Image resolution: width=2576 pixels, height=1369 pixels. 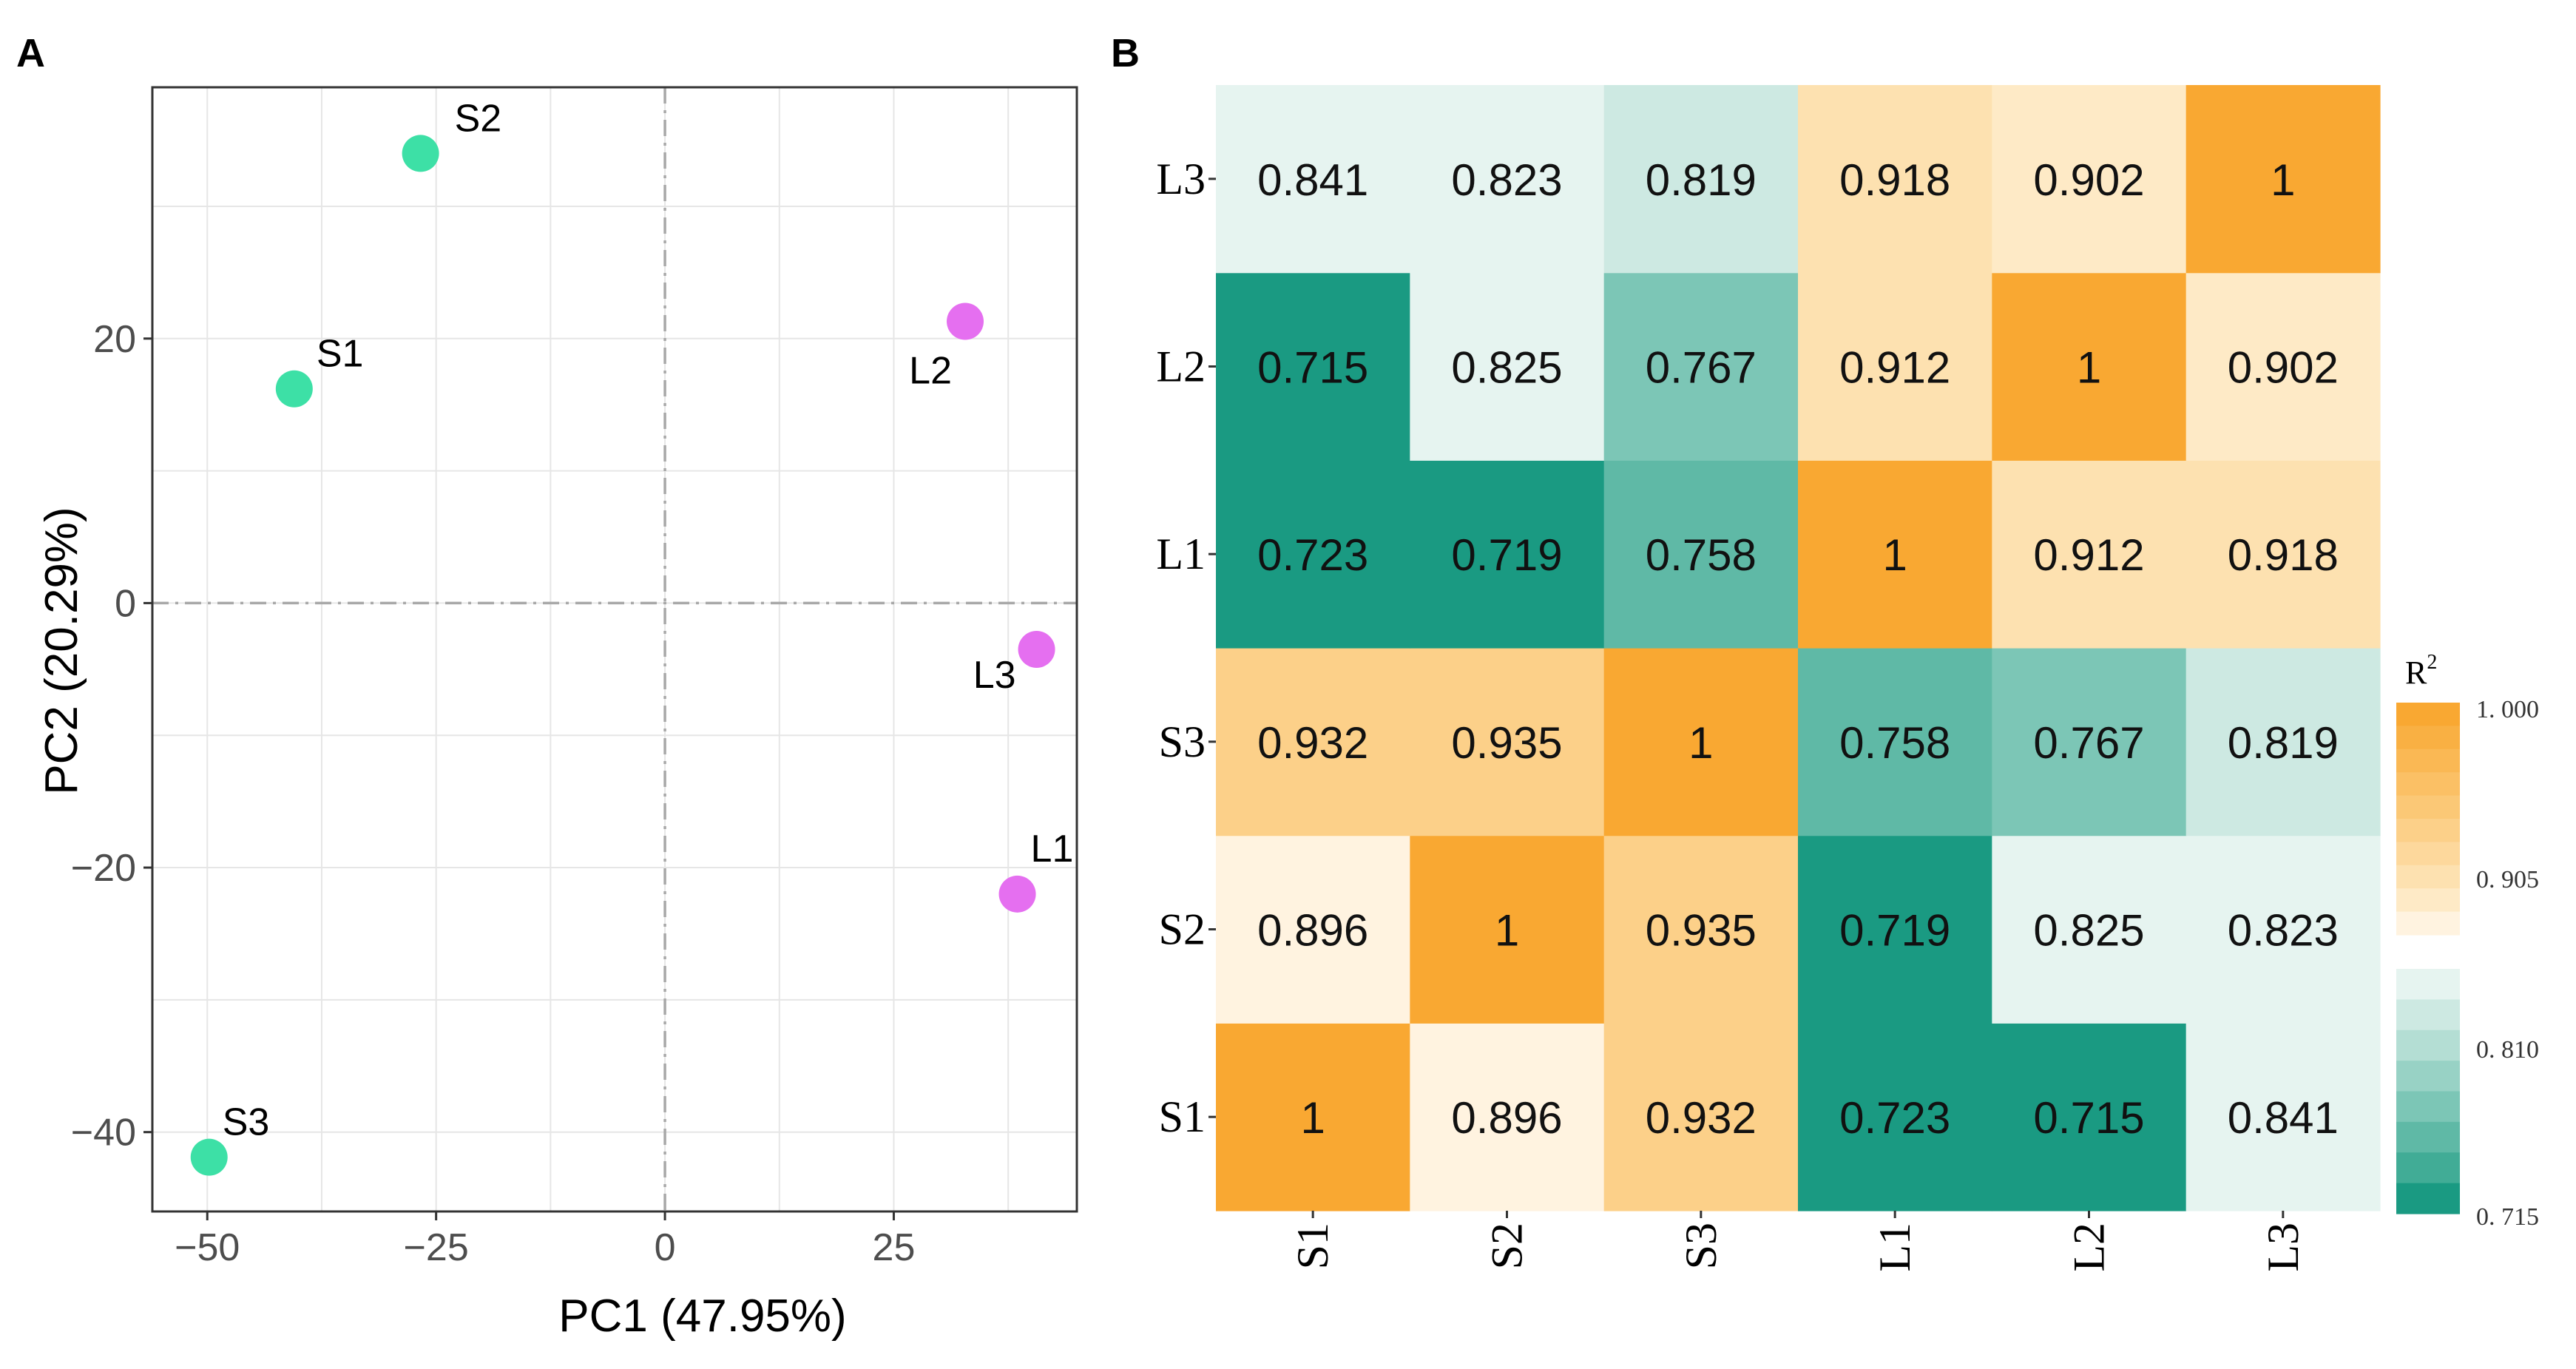 I want to click on heatmap-cell-value: 0.896, so click(x=1506, y=1118).